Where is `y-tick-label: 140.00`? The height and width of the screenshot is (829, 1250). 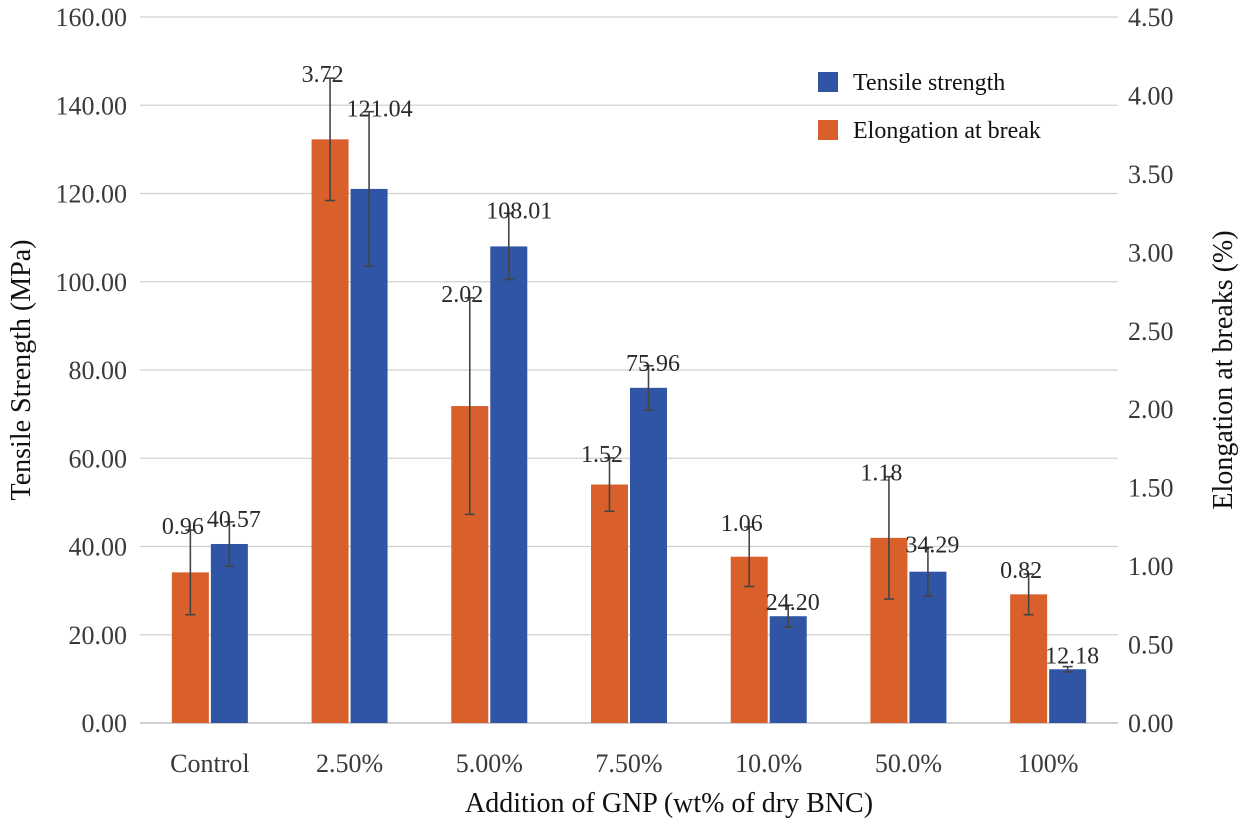 y-tick-label: 140.00 is located at coordinates (92, 105).